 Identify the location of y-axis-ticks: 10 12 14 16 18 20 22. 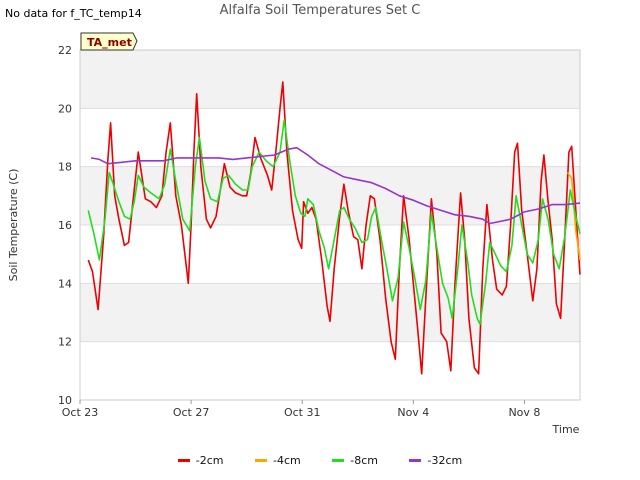
(65, 225).